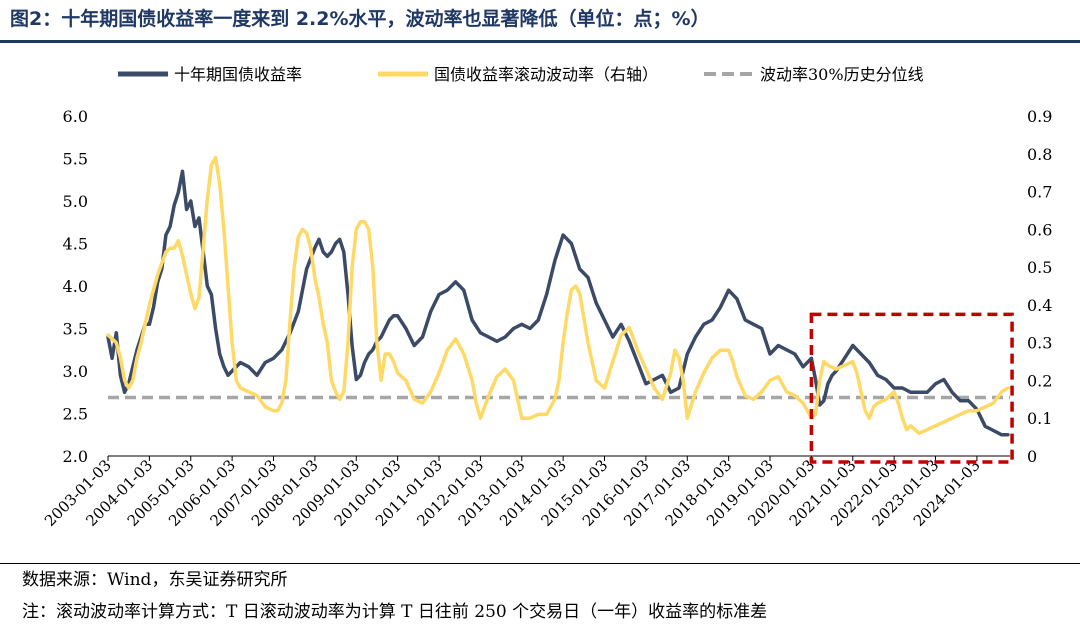 The image size is (1080, 637). What do you see at coordinates (238, 74) in the screenshot?
I see `legend-label-yield: 十年期国债收益率` at bounding box center [238, 74].